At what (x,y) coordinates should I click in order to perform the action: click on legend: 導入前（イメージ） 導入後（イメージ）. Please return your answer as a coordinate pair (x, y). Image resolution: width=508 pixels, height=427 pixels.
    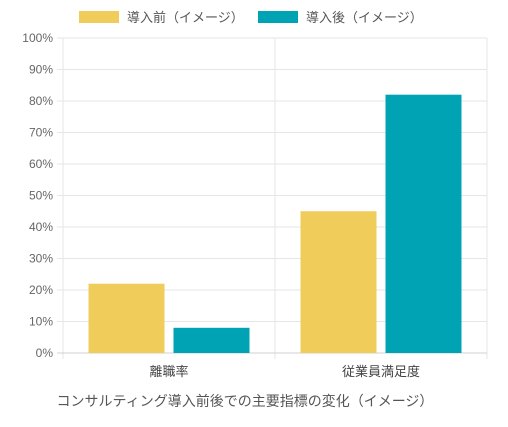
    Looking at the image, I should click on (251, 17).